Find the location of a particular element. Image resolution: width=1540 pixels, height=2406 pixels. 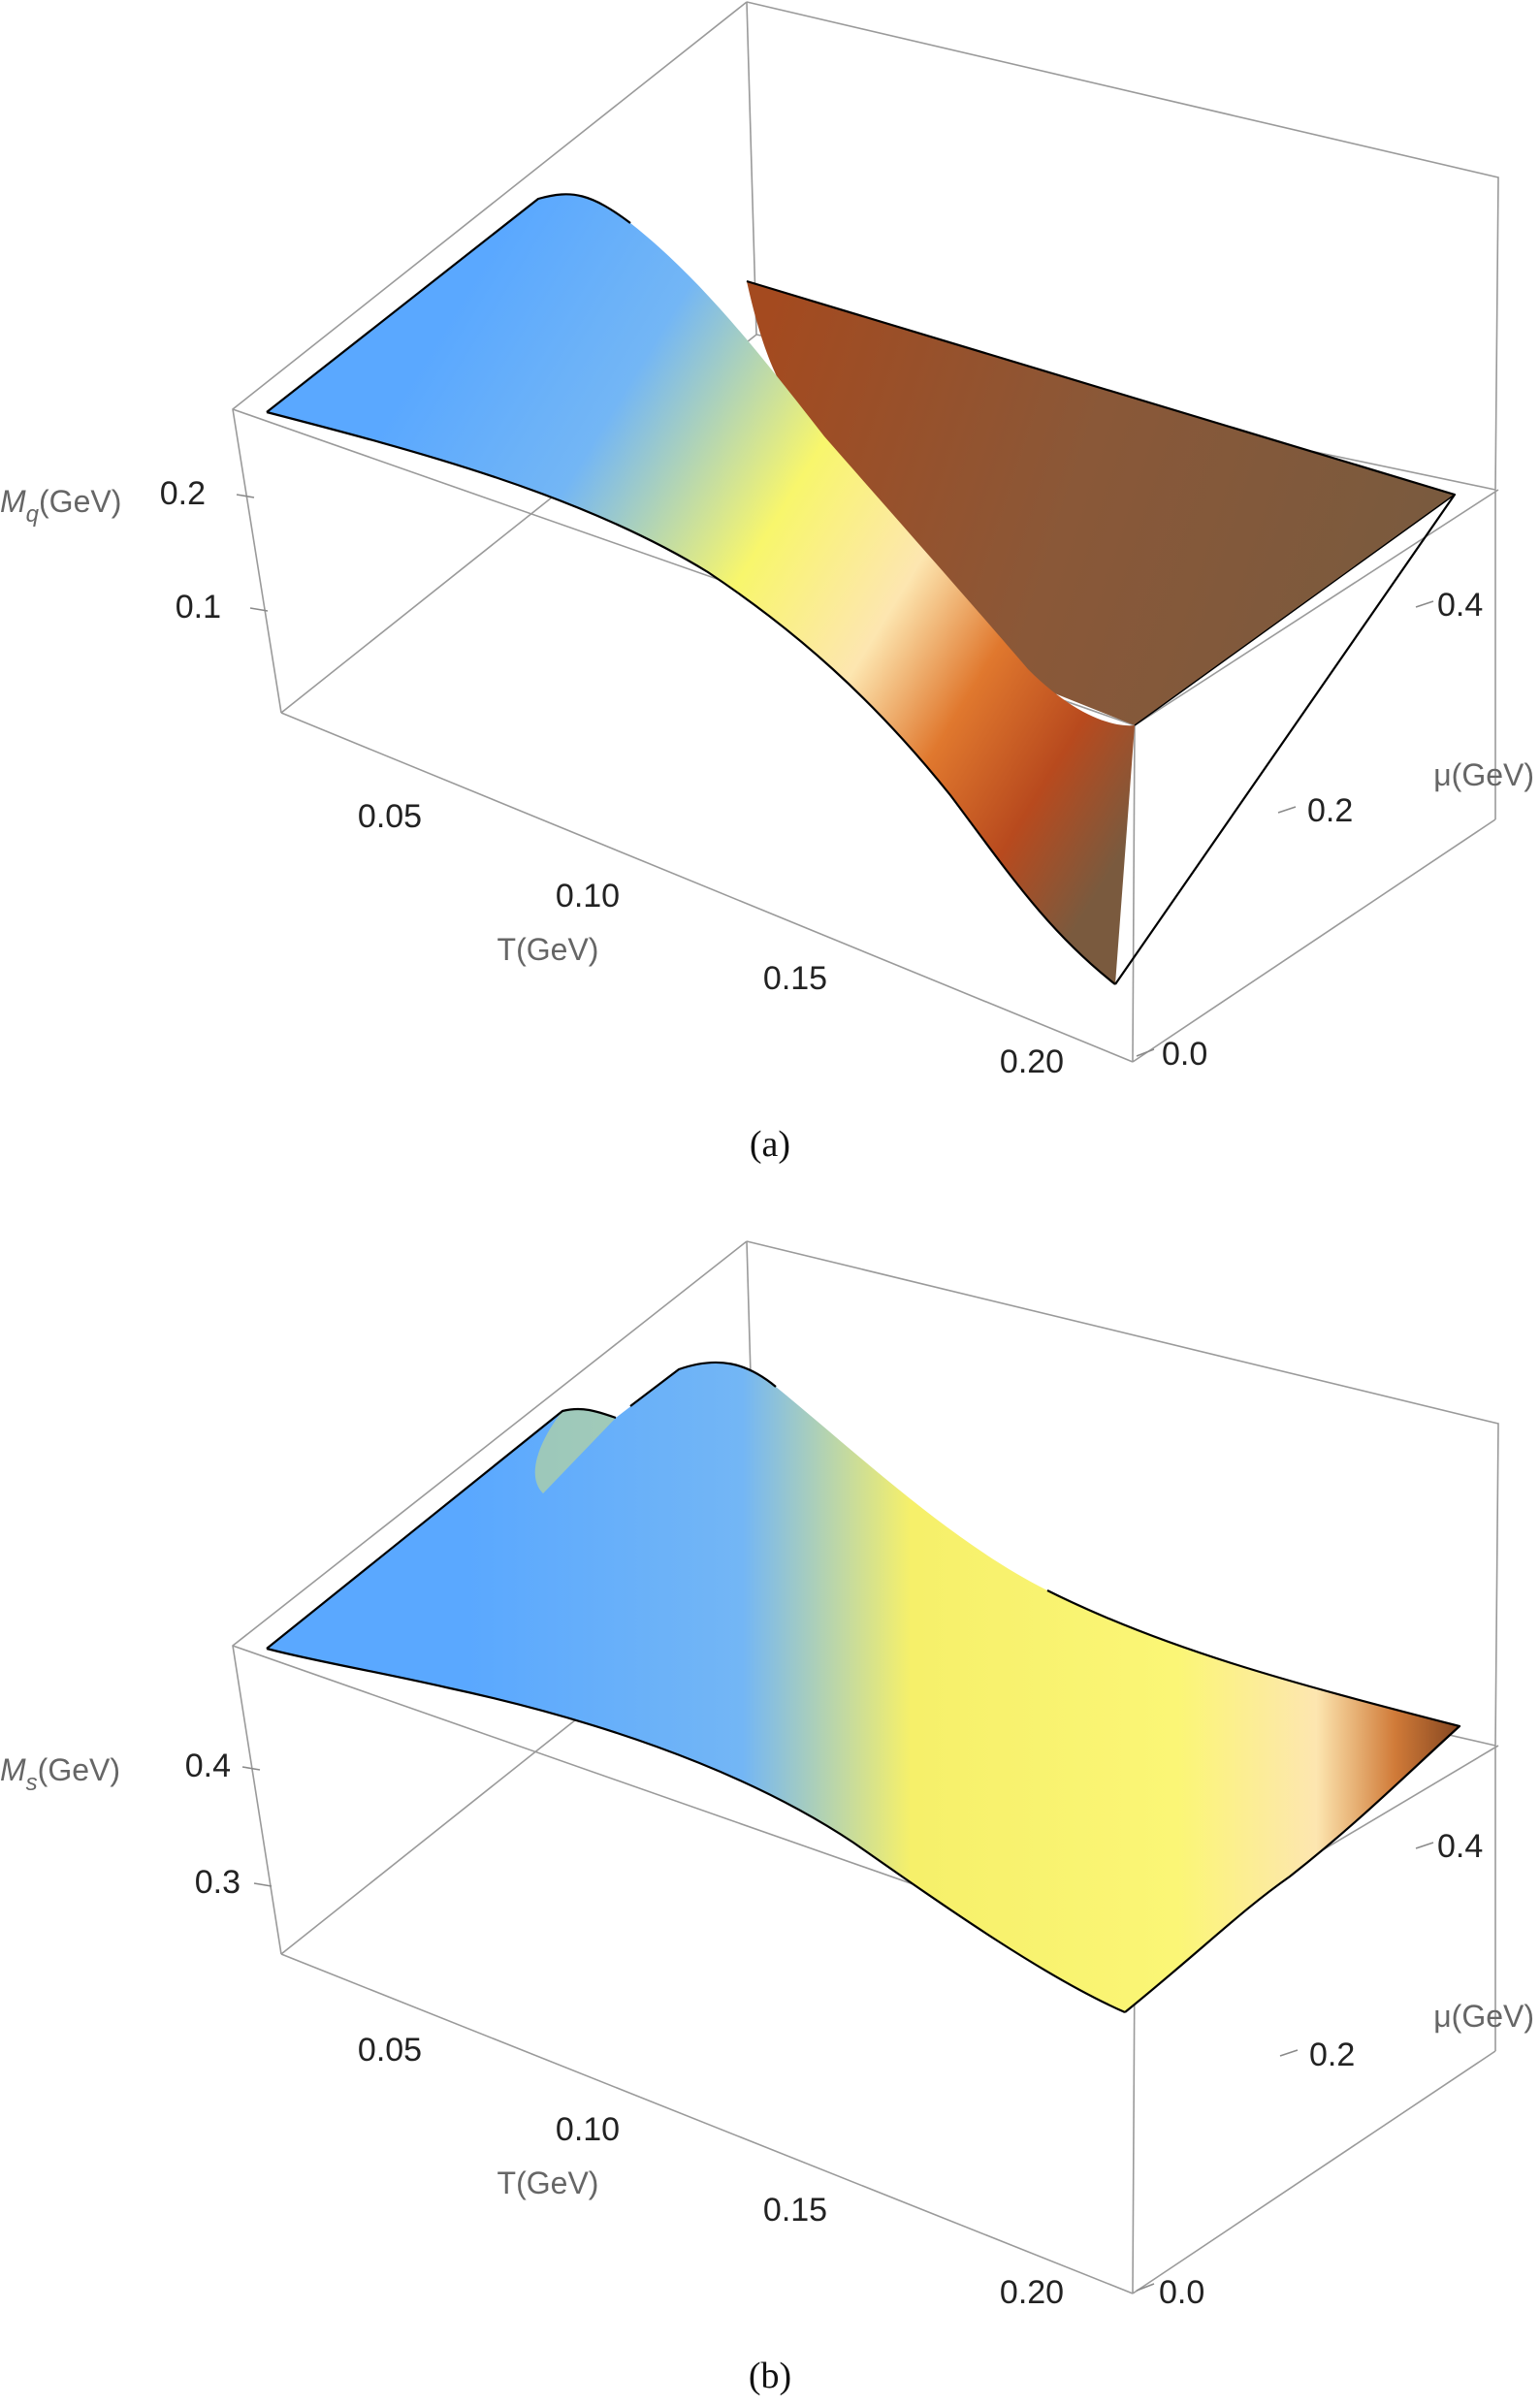

surface-fold-b is located at coordinates (575, 1450).